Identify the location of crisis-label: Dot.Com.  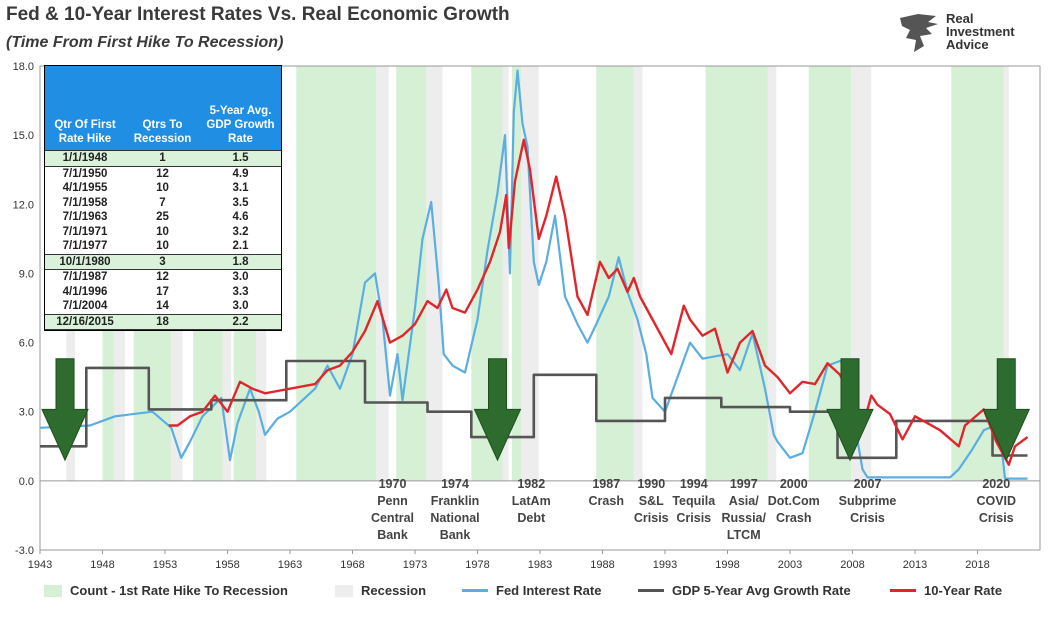
(794, 501).